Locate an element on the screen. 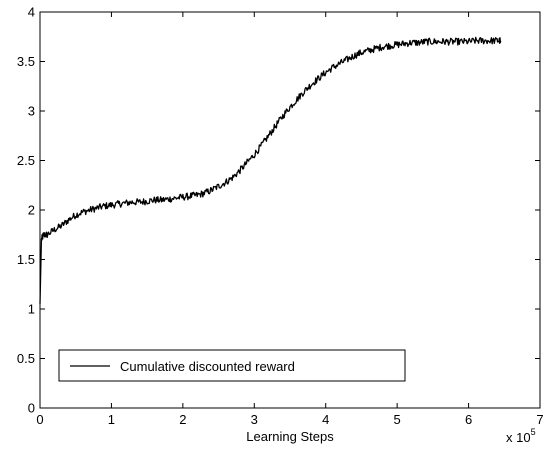 The width and height of the screenshot is (550, 450). y-tick-label: 0 is located at coordinates (31, 408).